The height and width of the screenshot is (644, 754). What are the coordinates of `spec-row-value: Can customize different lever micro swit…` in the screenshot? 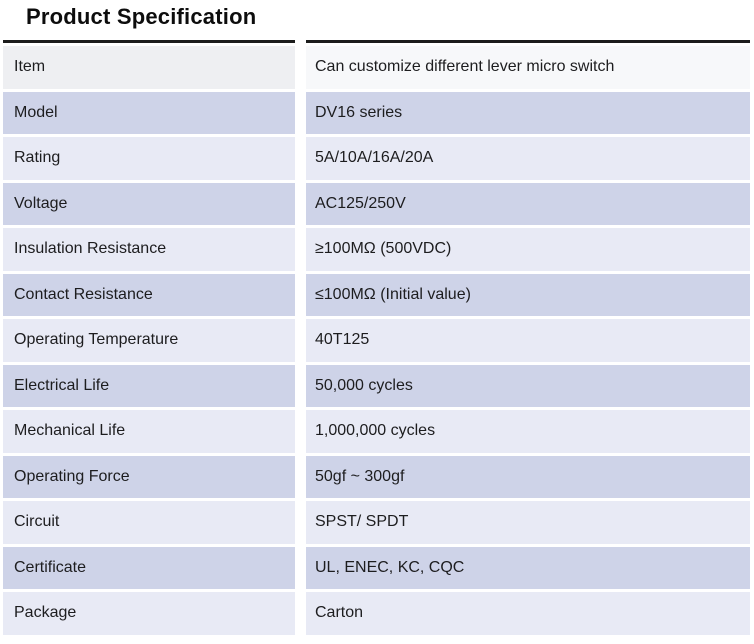 It's located at (528, 67).